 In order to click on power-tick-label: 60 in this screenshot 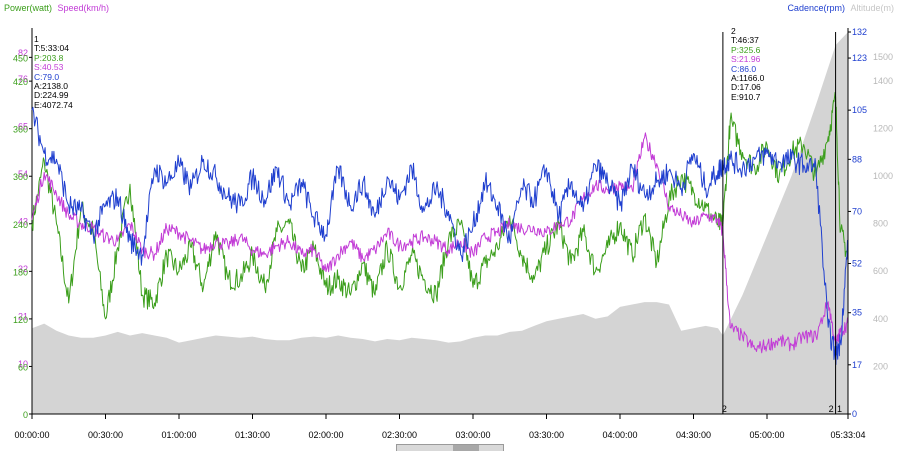, I will do `click(23, 367)`.